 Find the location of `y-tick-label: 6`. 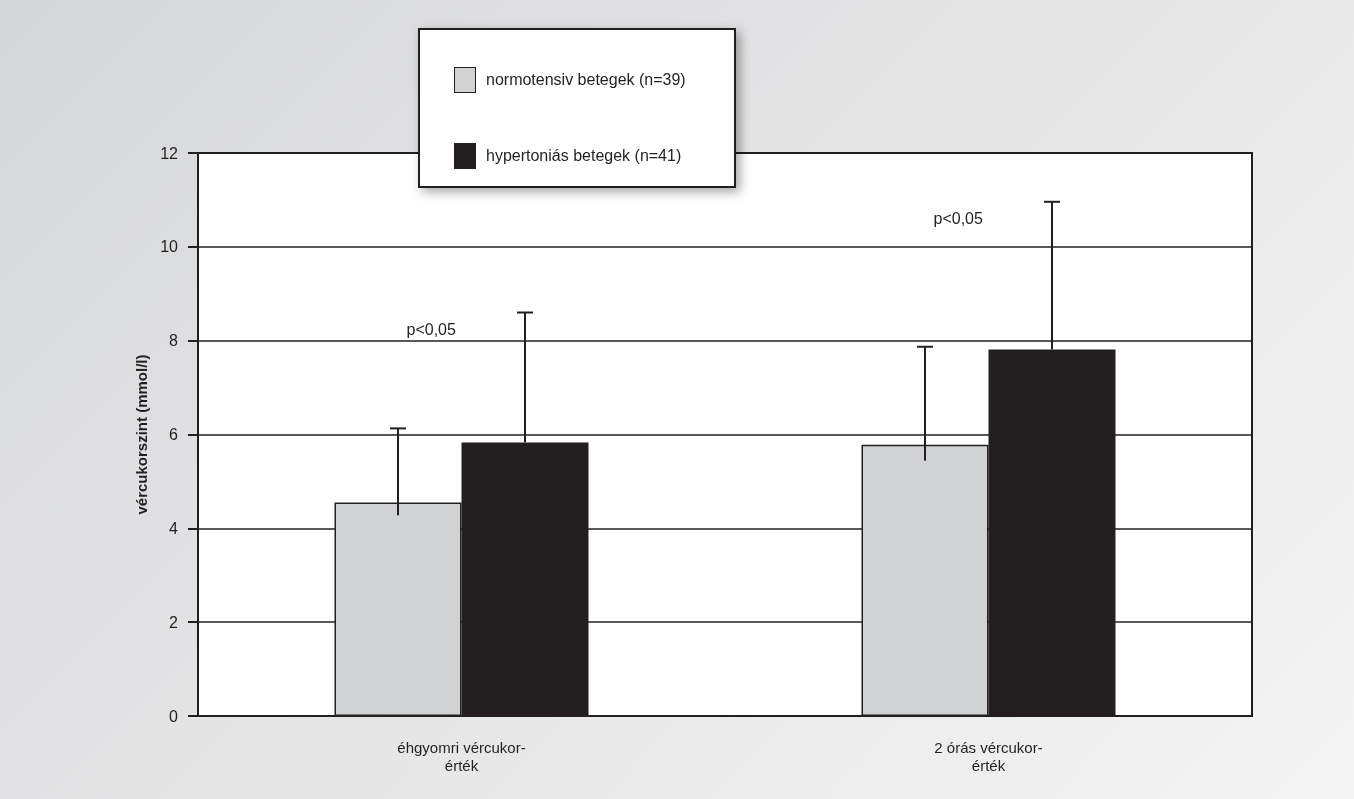

y-tick-label: 6 is located at coordinates (174, 434).